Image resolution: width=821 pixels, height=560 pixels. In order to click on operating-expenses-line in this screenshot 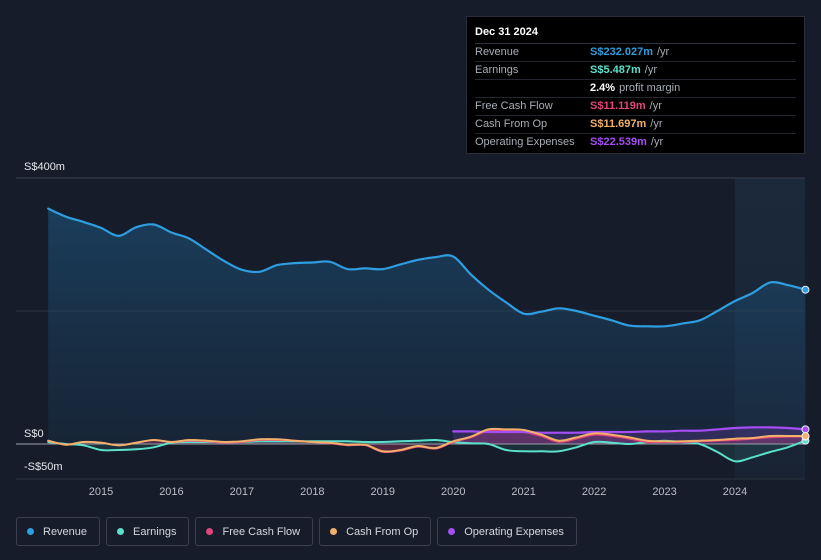, I will do `click(629, 430)`.